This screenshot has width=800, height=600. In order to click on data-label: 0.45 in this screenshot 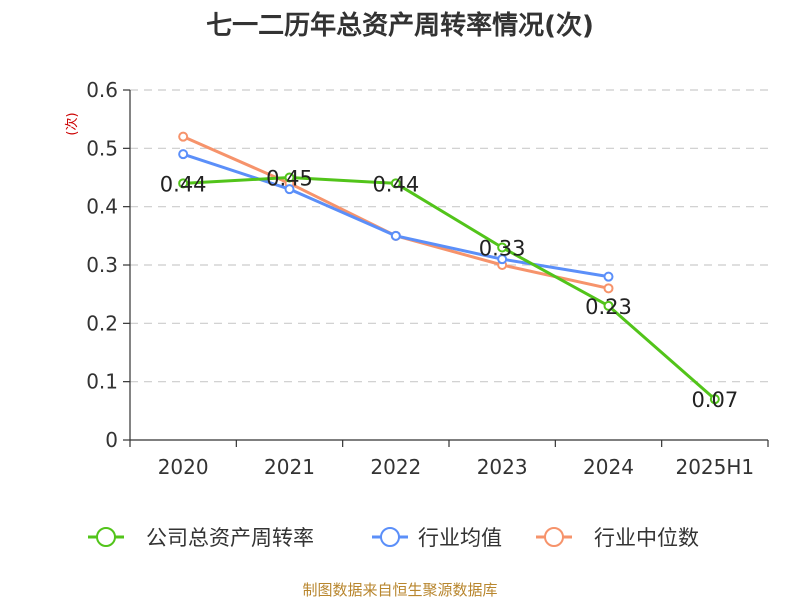, I will do `click(289, 179)`.